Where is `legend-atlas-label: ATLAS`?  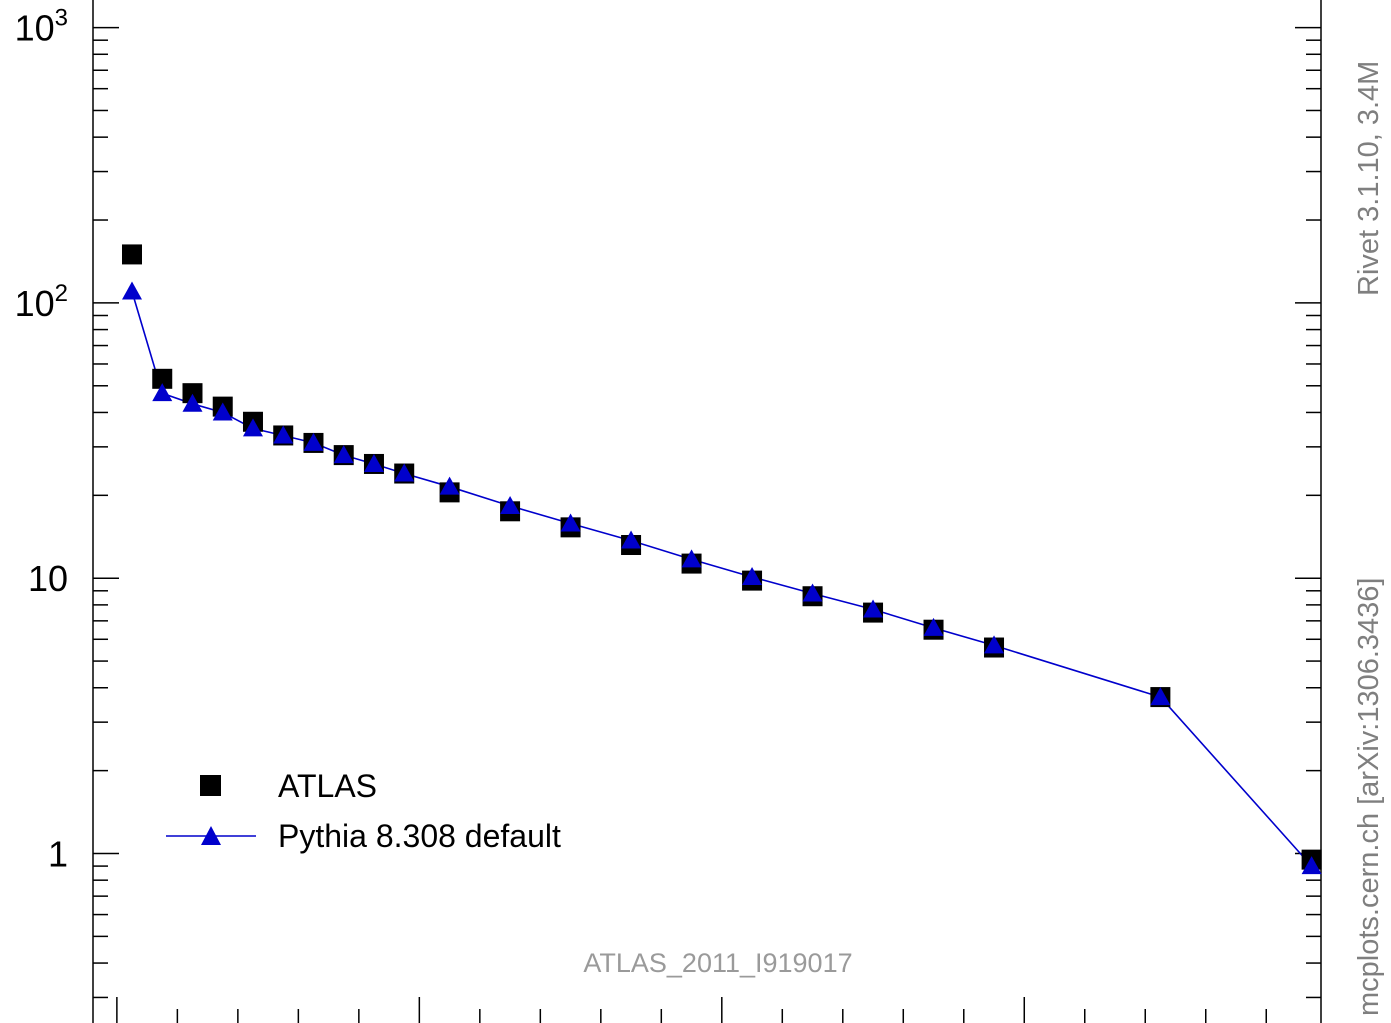
legend-atlas-label: ATLAS is located at coordinates (327, 786).